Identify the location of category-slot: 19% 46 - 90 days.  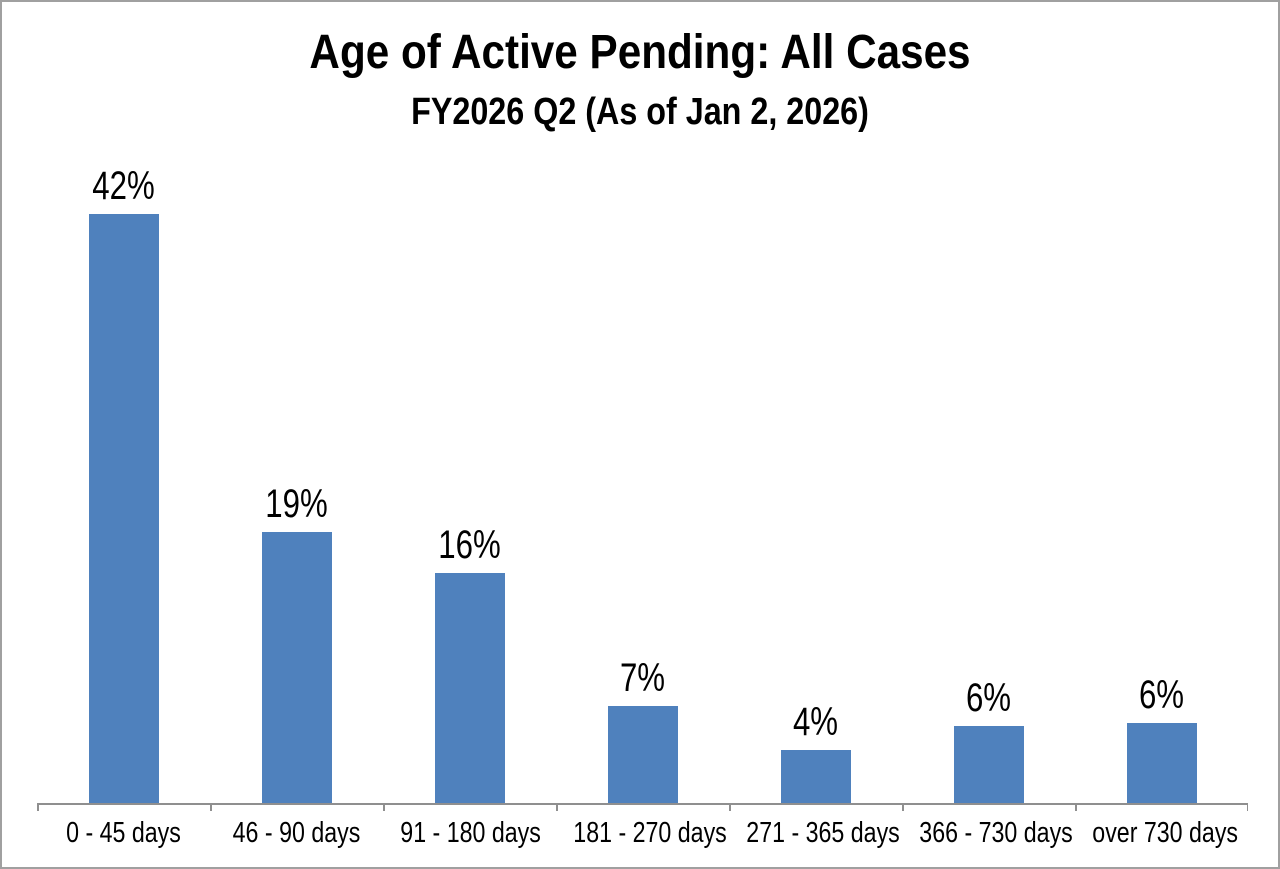
(296, 425).